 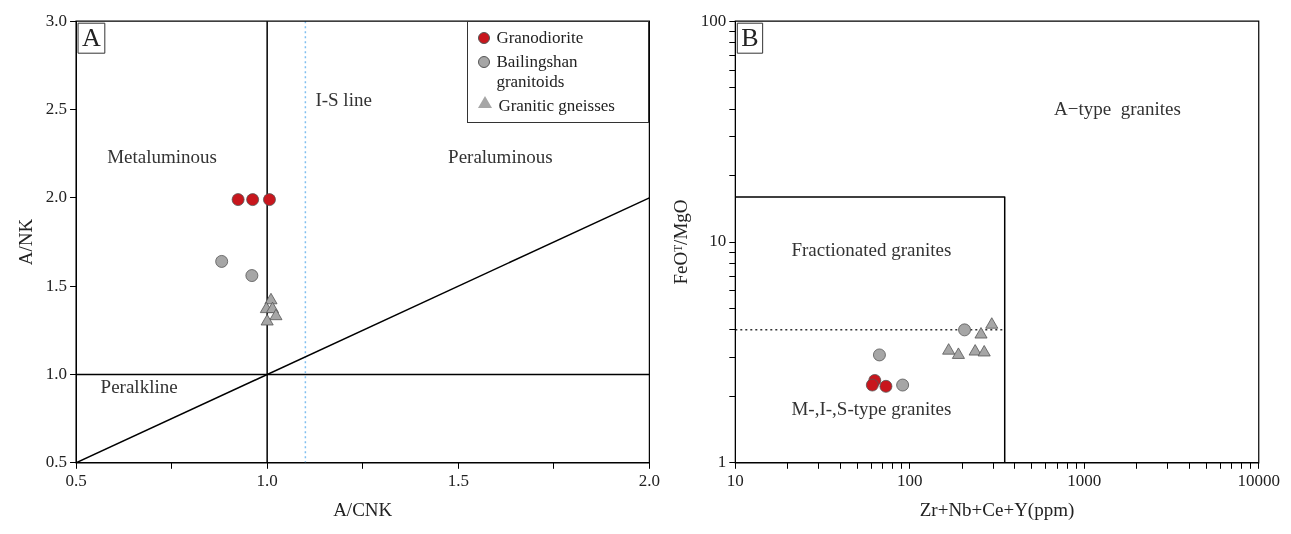 What do you see at coordinates (56, 373) in the screenshot?
I see `y-tick-label: 1.0` at bounding box center [56, 373].